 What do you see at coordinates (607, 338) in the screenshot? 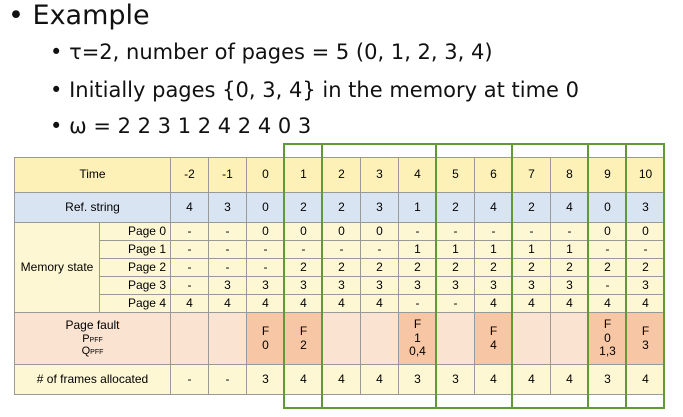
I see `fault-cell: F 0 1,3` at bounding box center [607, 338].